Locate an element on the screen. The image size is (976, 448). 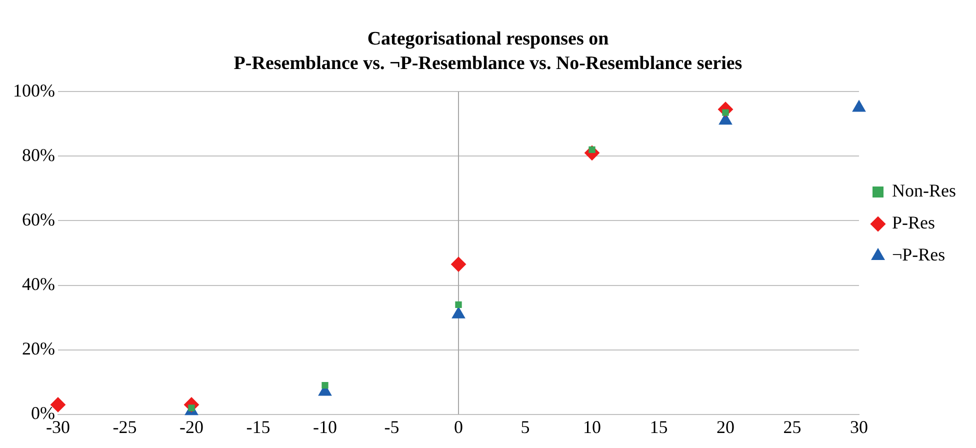
x-tick-label: 15 is located at coordinates (659, 426).